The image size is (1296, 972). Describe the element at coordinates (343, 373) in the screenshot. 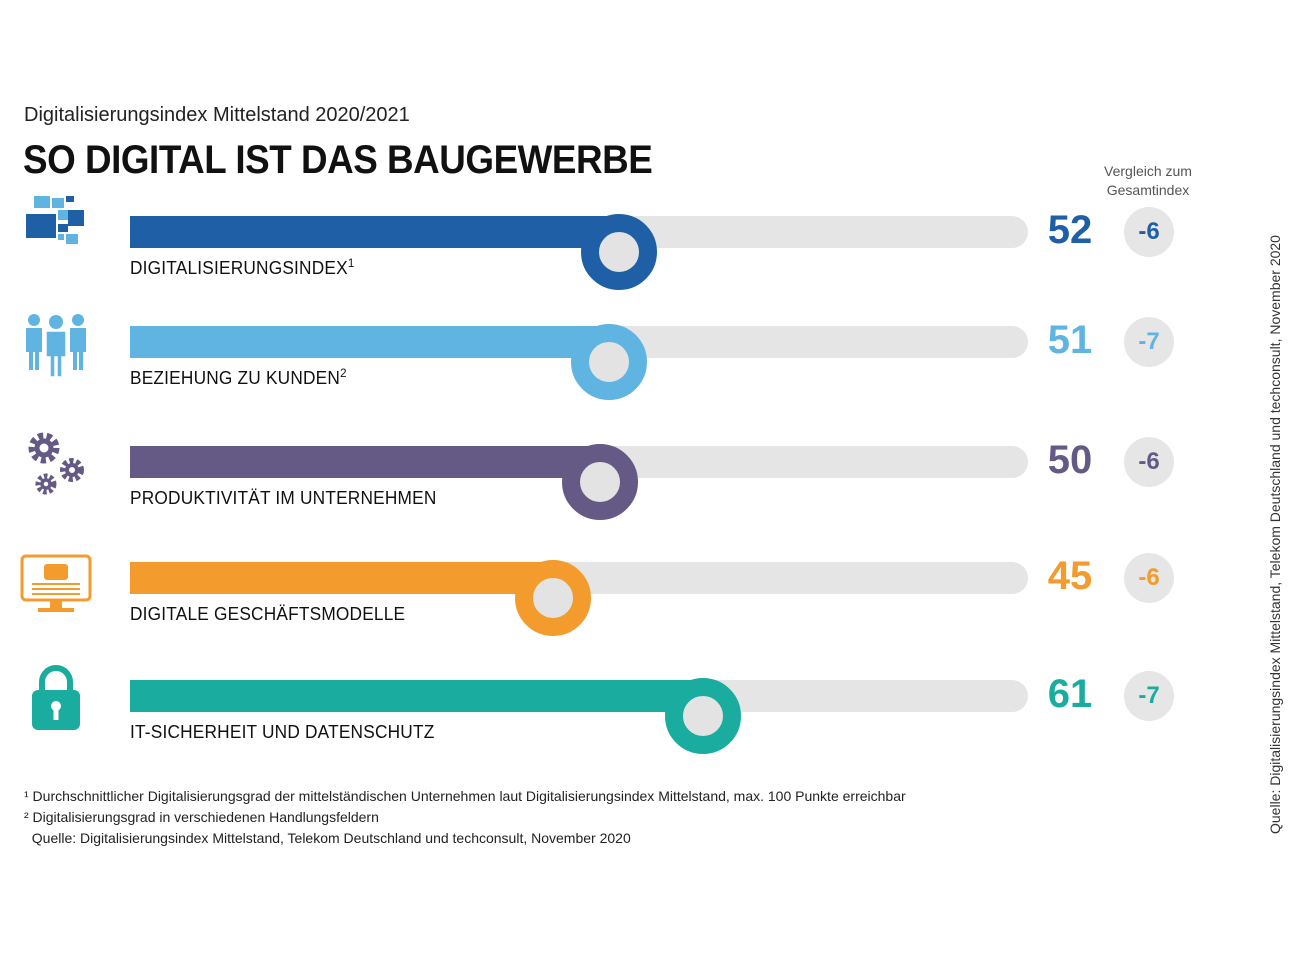

I see `bar-label-sup: 2` at that location.